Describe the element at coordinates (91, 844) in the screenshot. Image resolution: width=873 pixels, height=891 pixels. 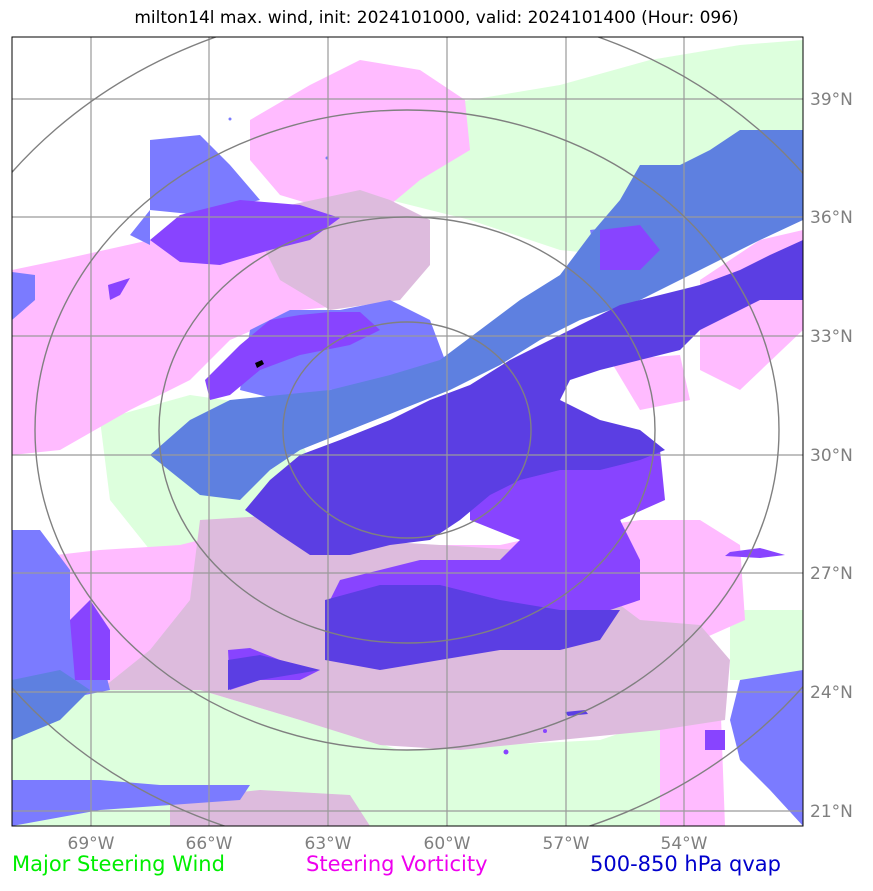
I see `lon-label: 69°W` at that location.